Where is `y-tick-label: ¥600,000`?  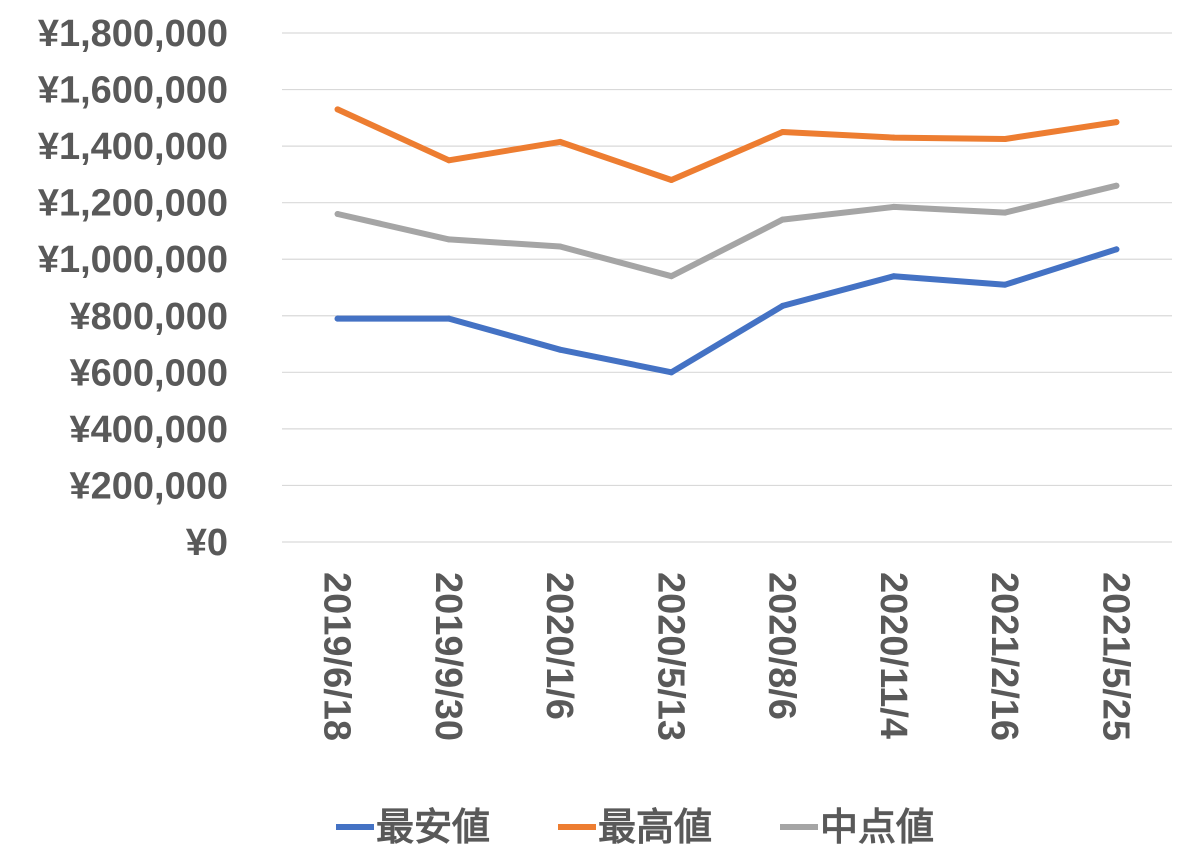 y-tick-label: ¥600,000 is located at coordinates (149, 373).